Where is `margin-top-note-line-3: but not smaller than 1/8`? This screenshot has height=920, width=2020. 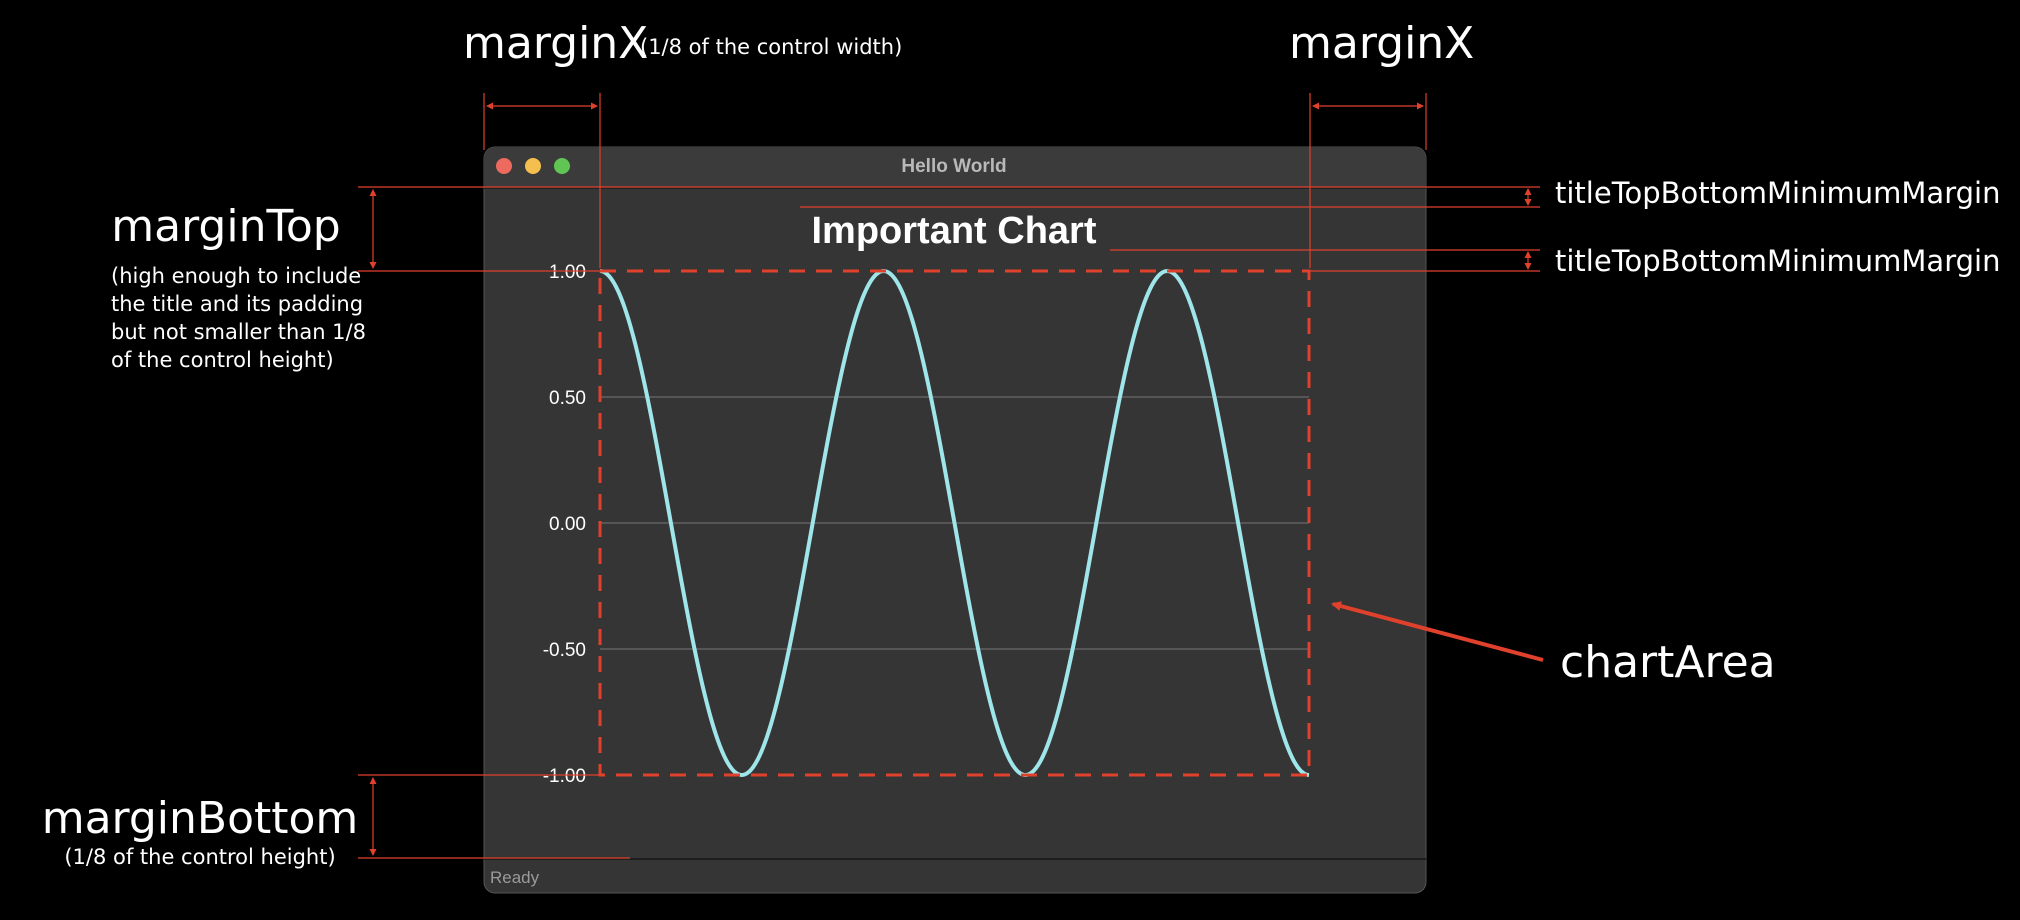 margin-top-note-line-3: but not smaller than 1/8 is located at coordinates (238, 332).